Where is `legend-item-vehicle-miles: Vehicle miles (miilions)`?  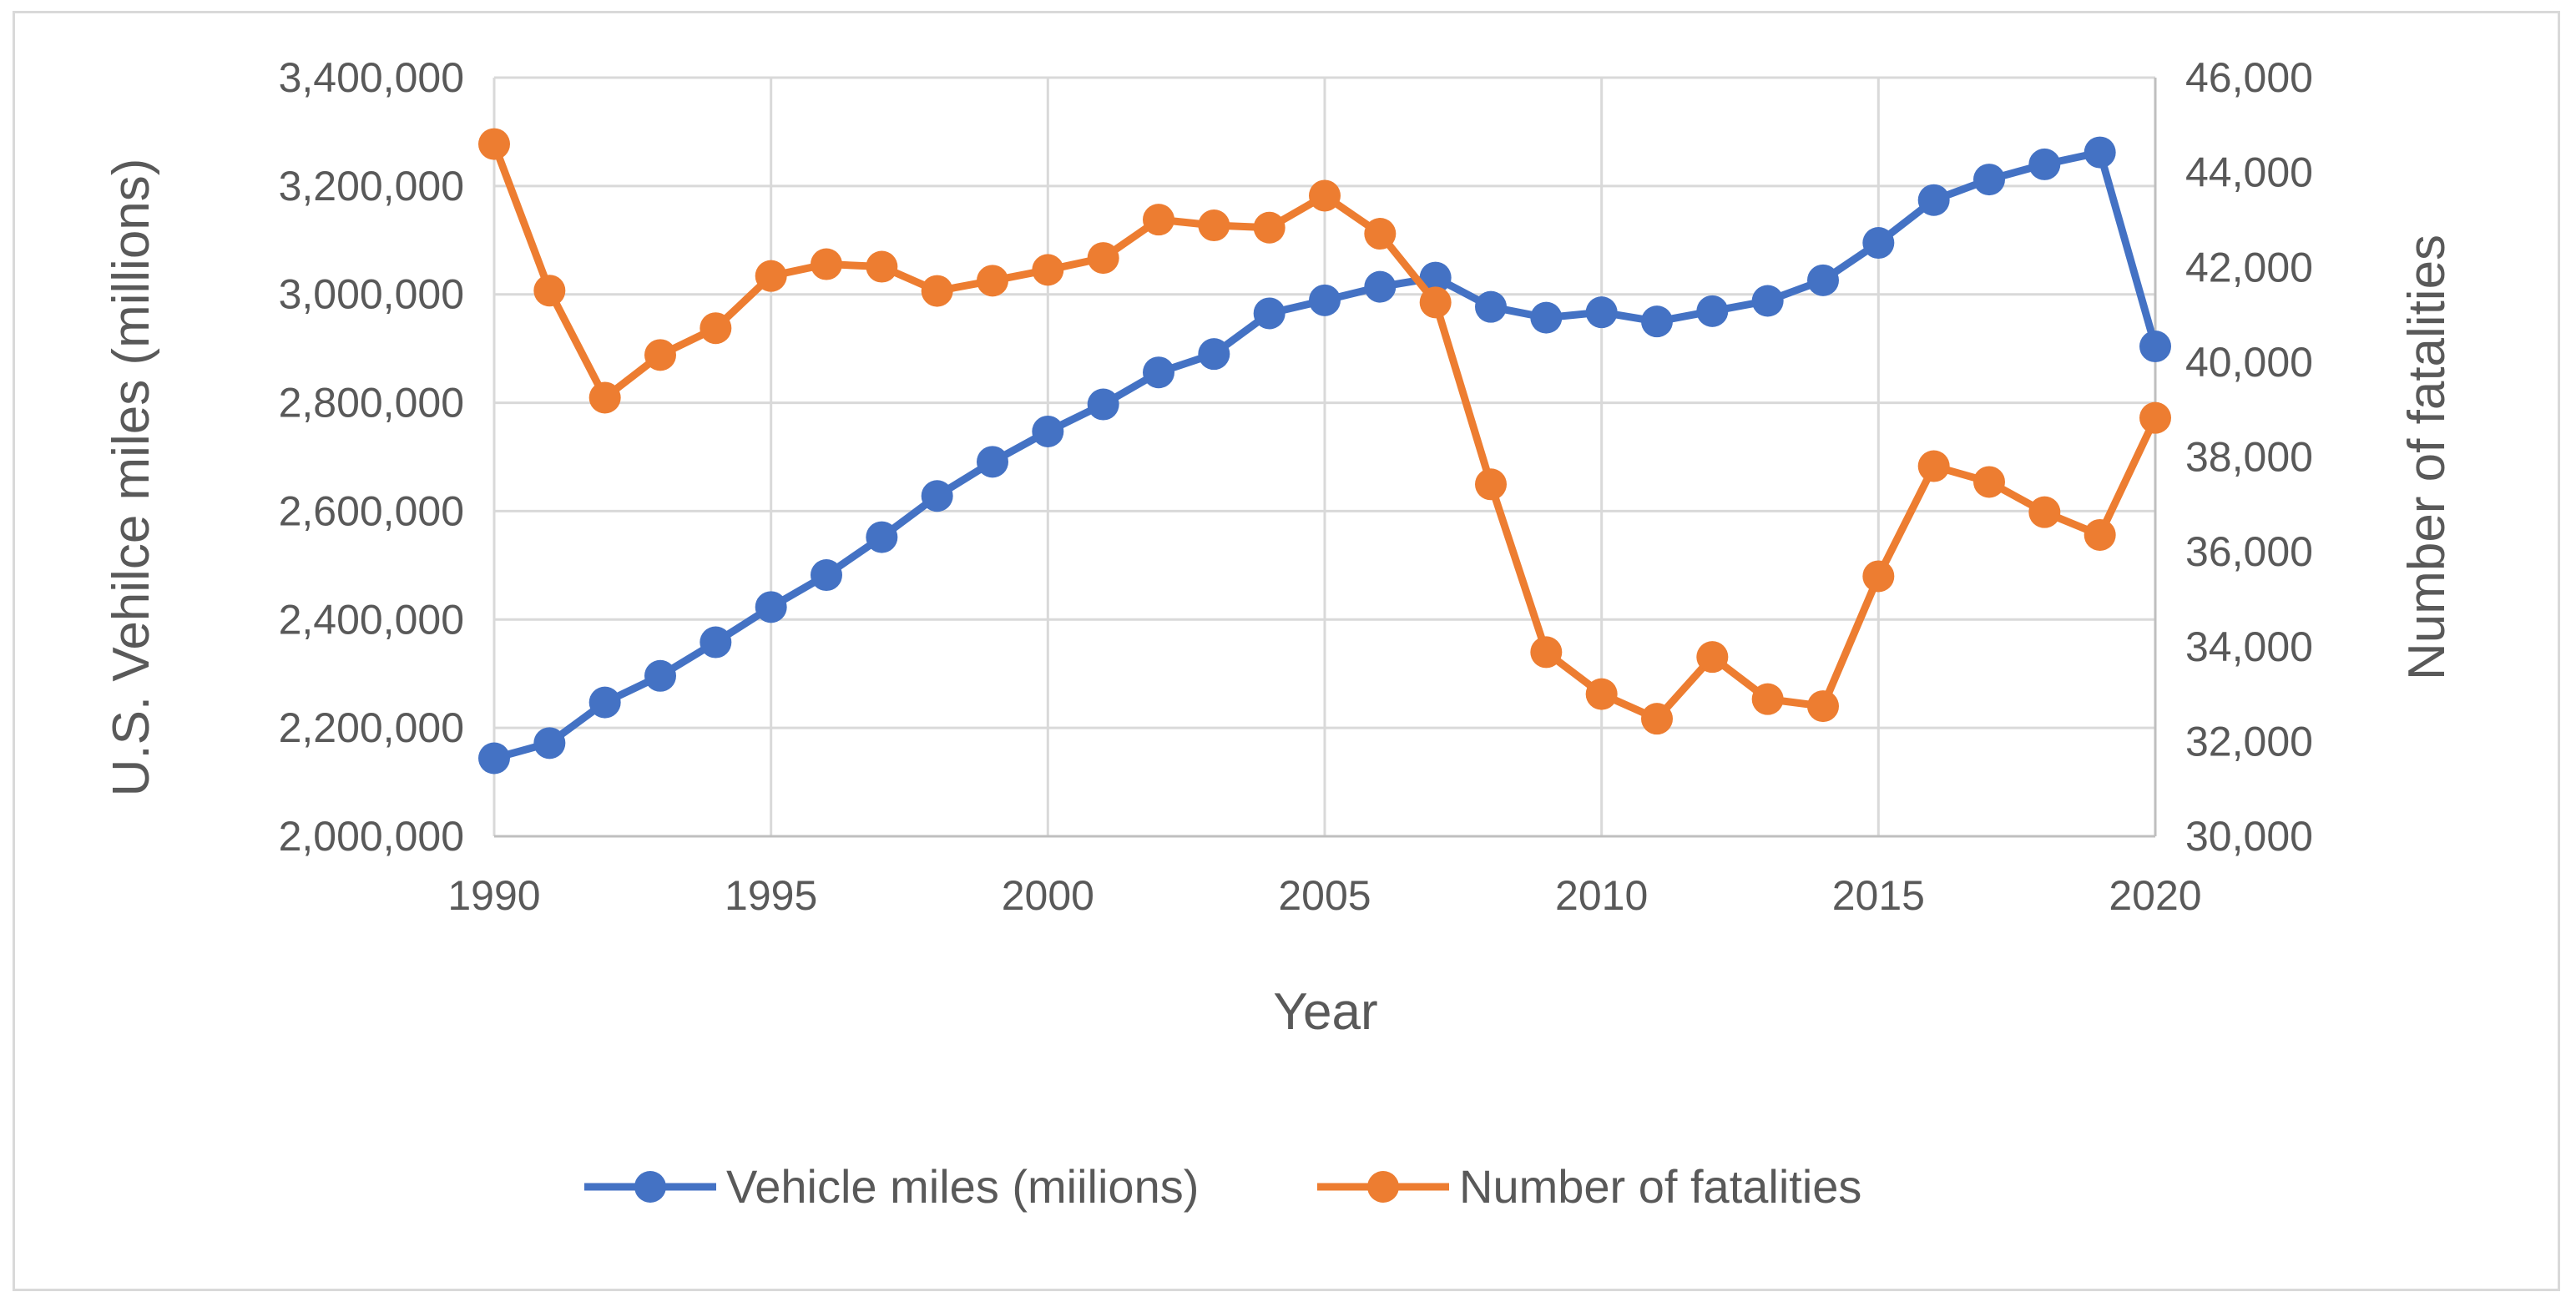
legend-item-vehicle-miles: Vehicle miles (miilions) is located at coordinates (891, 1186).